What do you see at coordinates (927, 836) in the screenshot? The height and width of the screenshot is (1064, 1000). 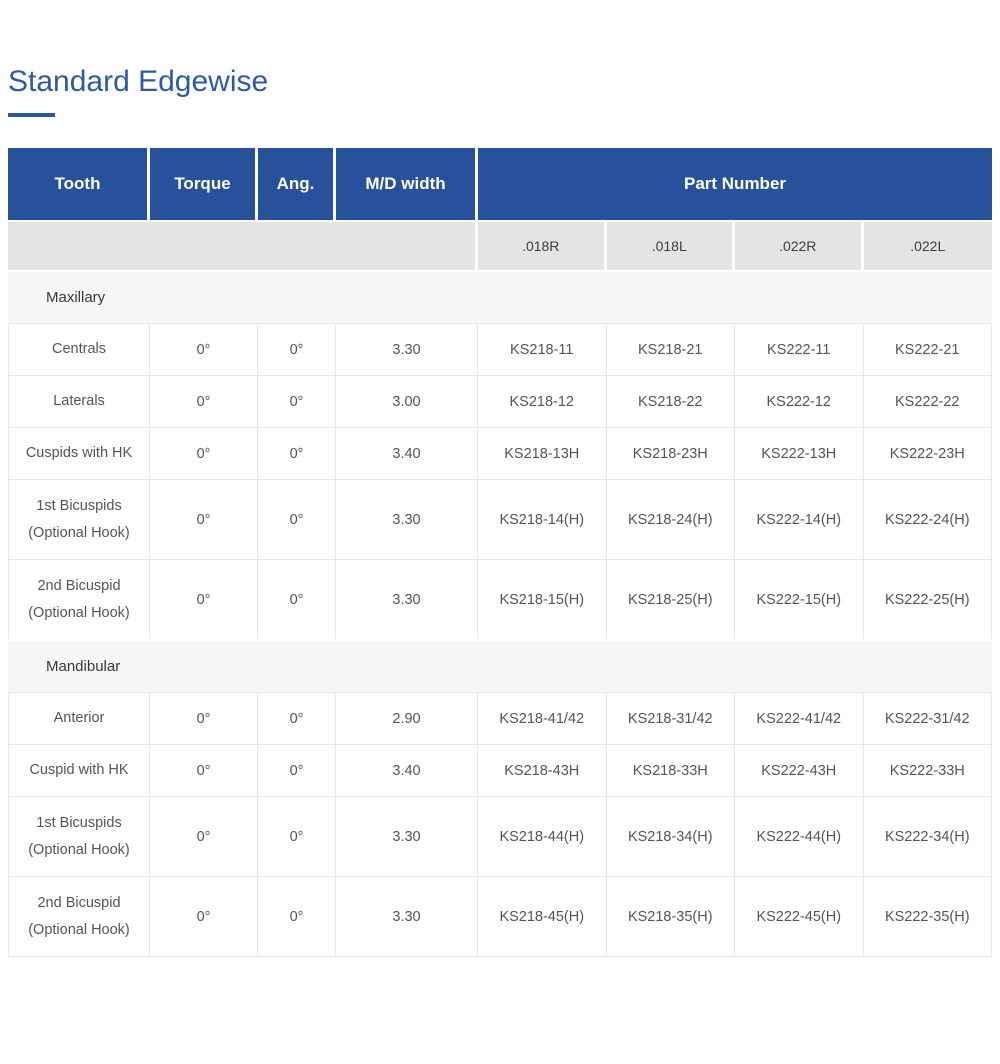 I see `part-number-cell: KS222-34(H)` at bounding box center [927, 836].